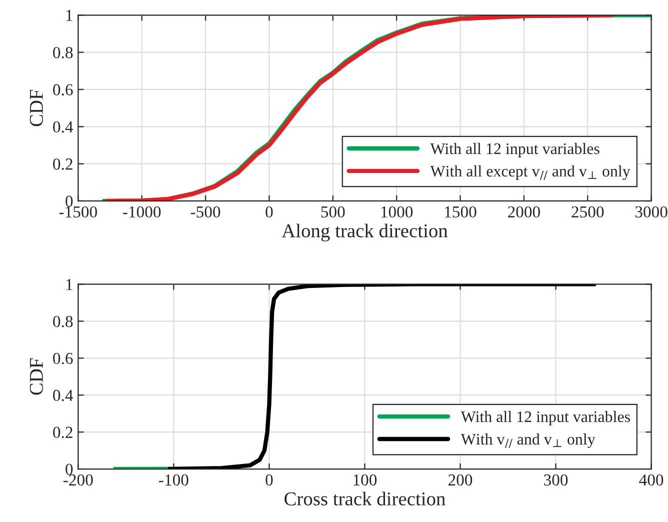 The height and width of the screenshot is (522, 668). What do you see at coordinates (588, 212) in the screenshot?
I see `x-tick-label: 2500` at bounding box center [588, 212].